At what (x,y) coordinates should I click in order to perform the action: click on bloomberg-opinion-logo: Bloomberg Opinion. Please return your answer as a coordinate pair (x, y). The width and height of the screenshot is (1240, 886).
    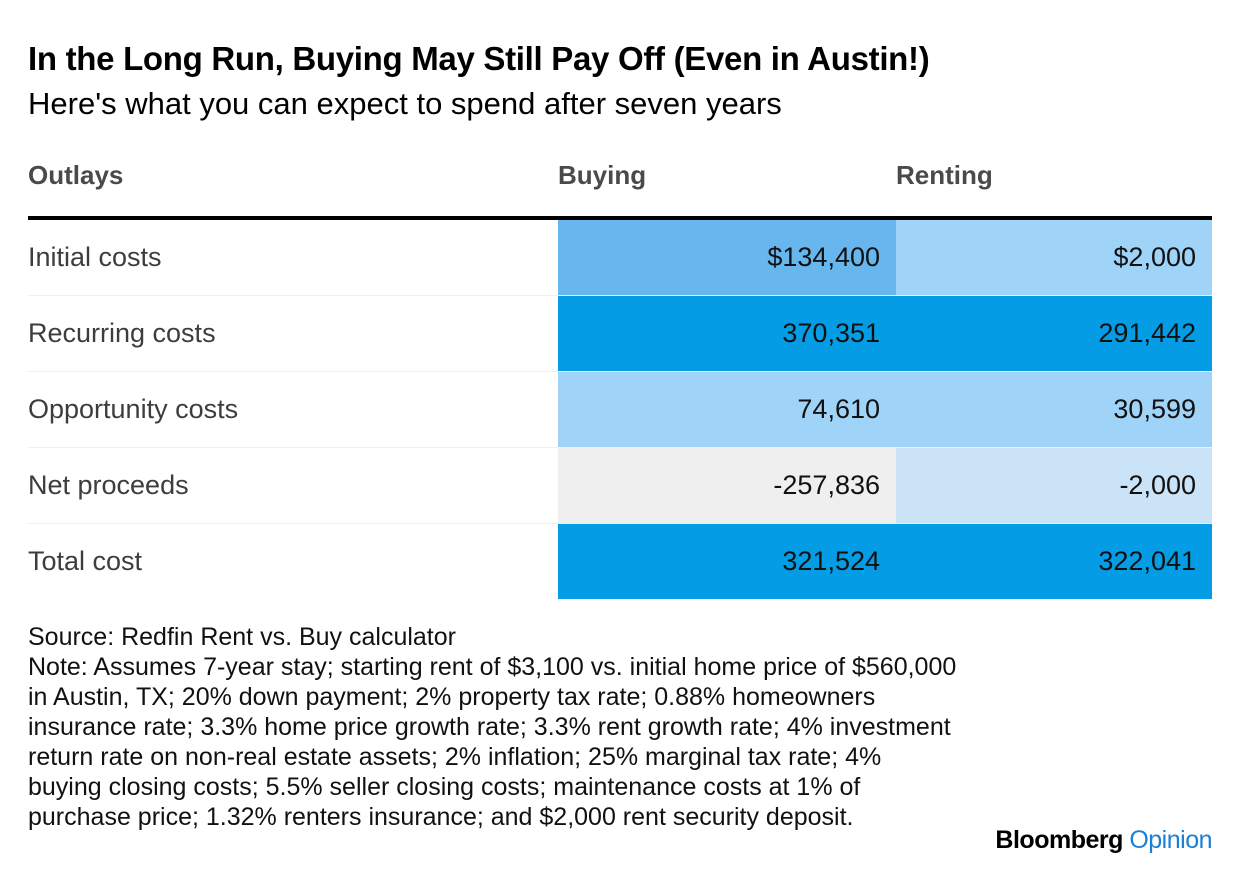
    Looking at the image, I should click on (1103, 840).